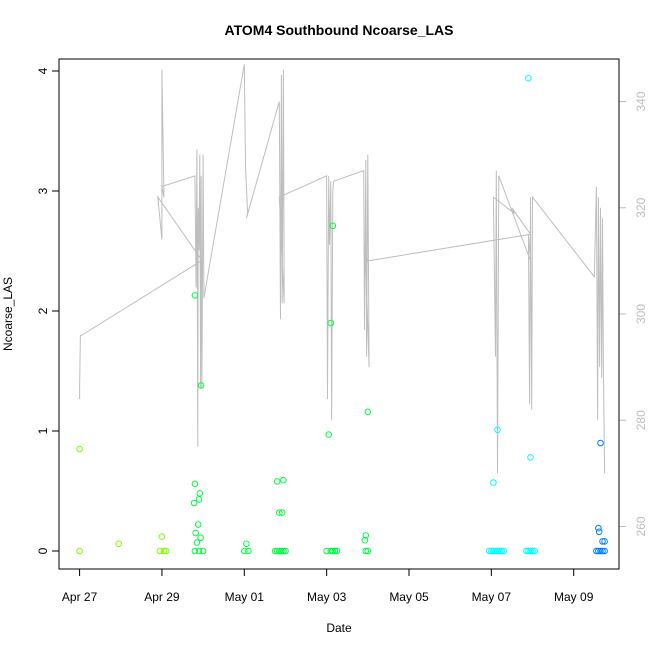  I want to click on x-tick-label: May 05, so click(409, 597).